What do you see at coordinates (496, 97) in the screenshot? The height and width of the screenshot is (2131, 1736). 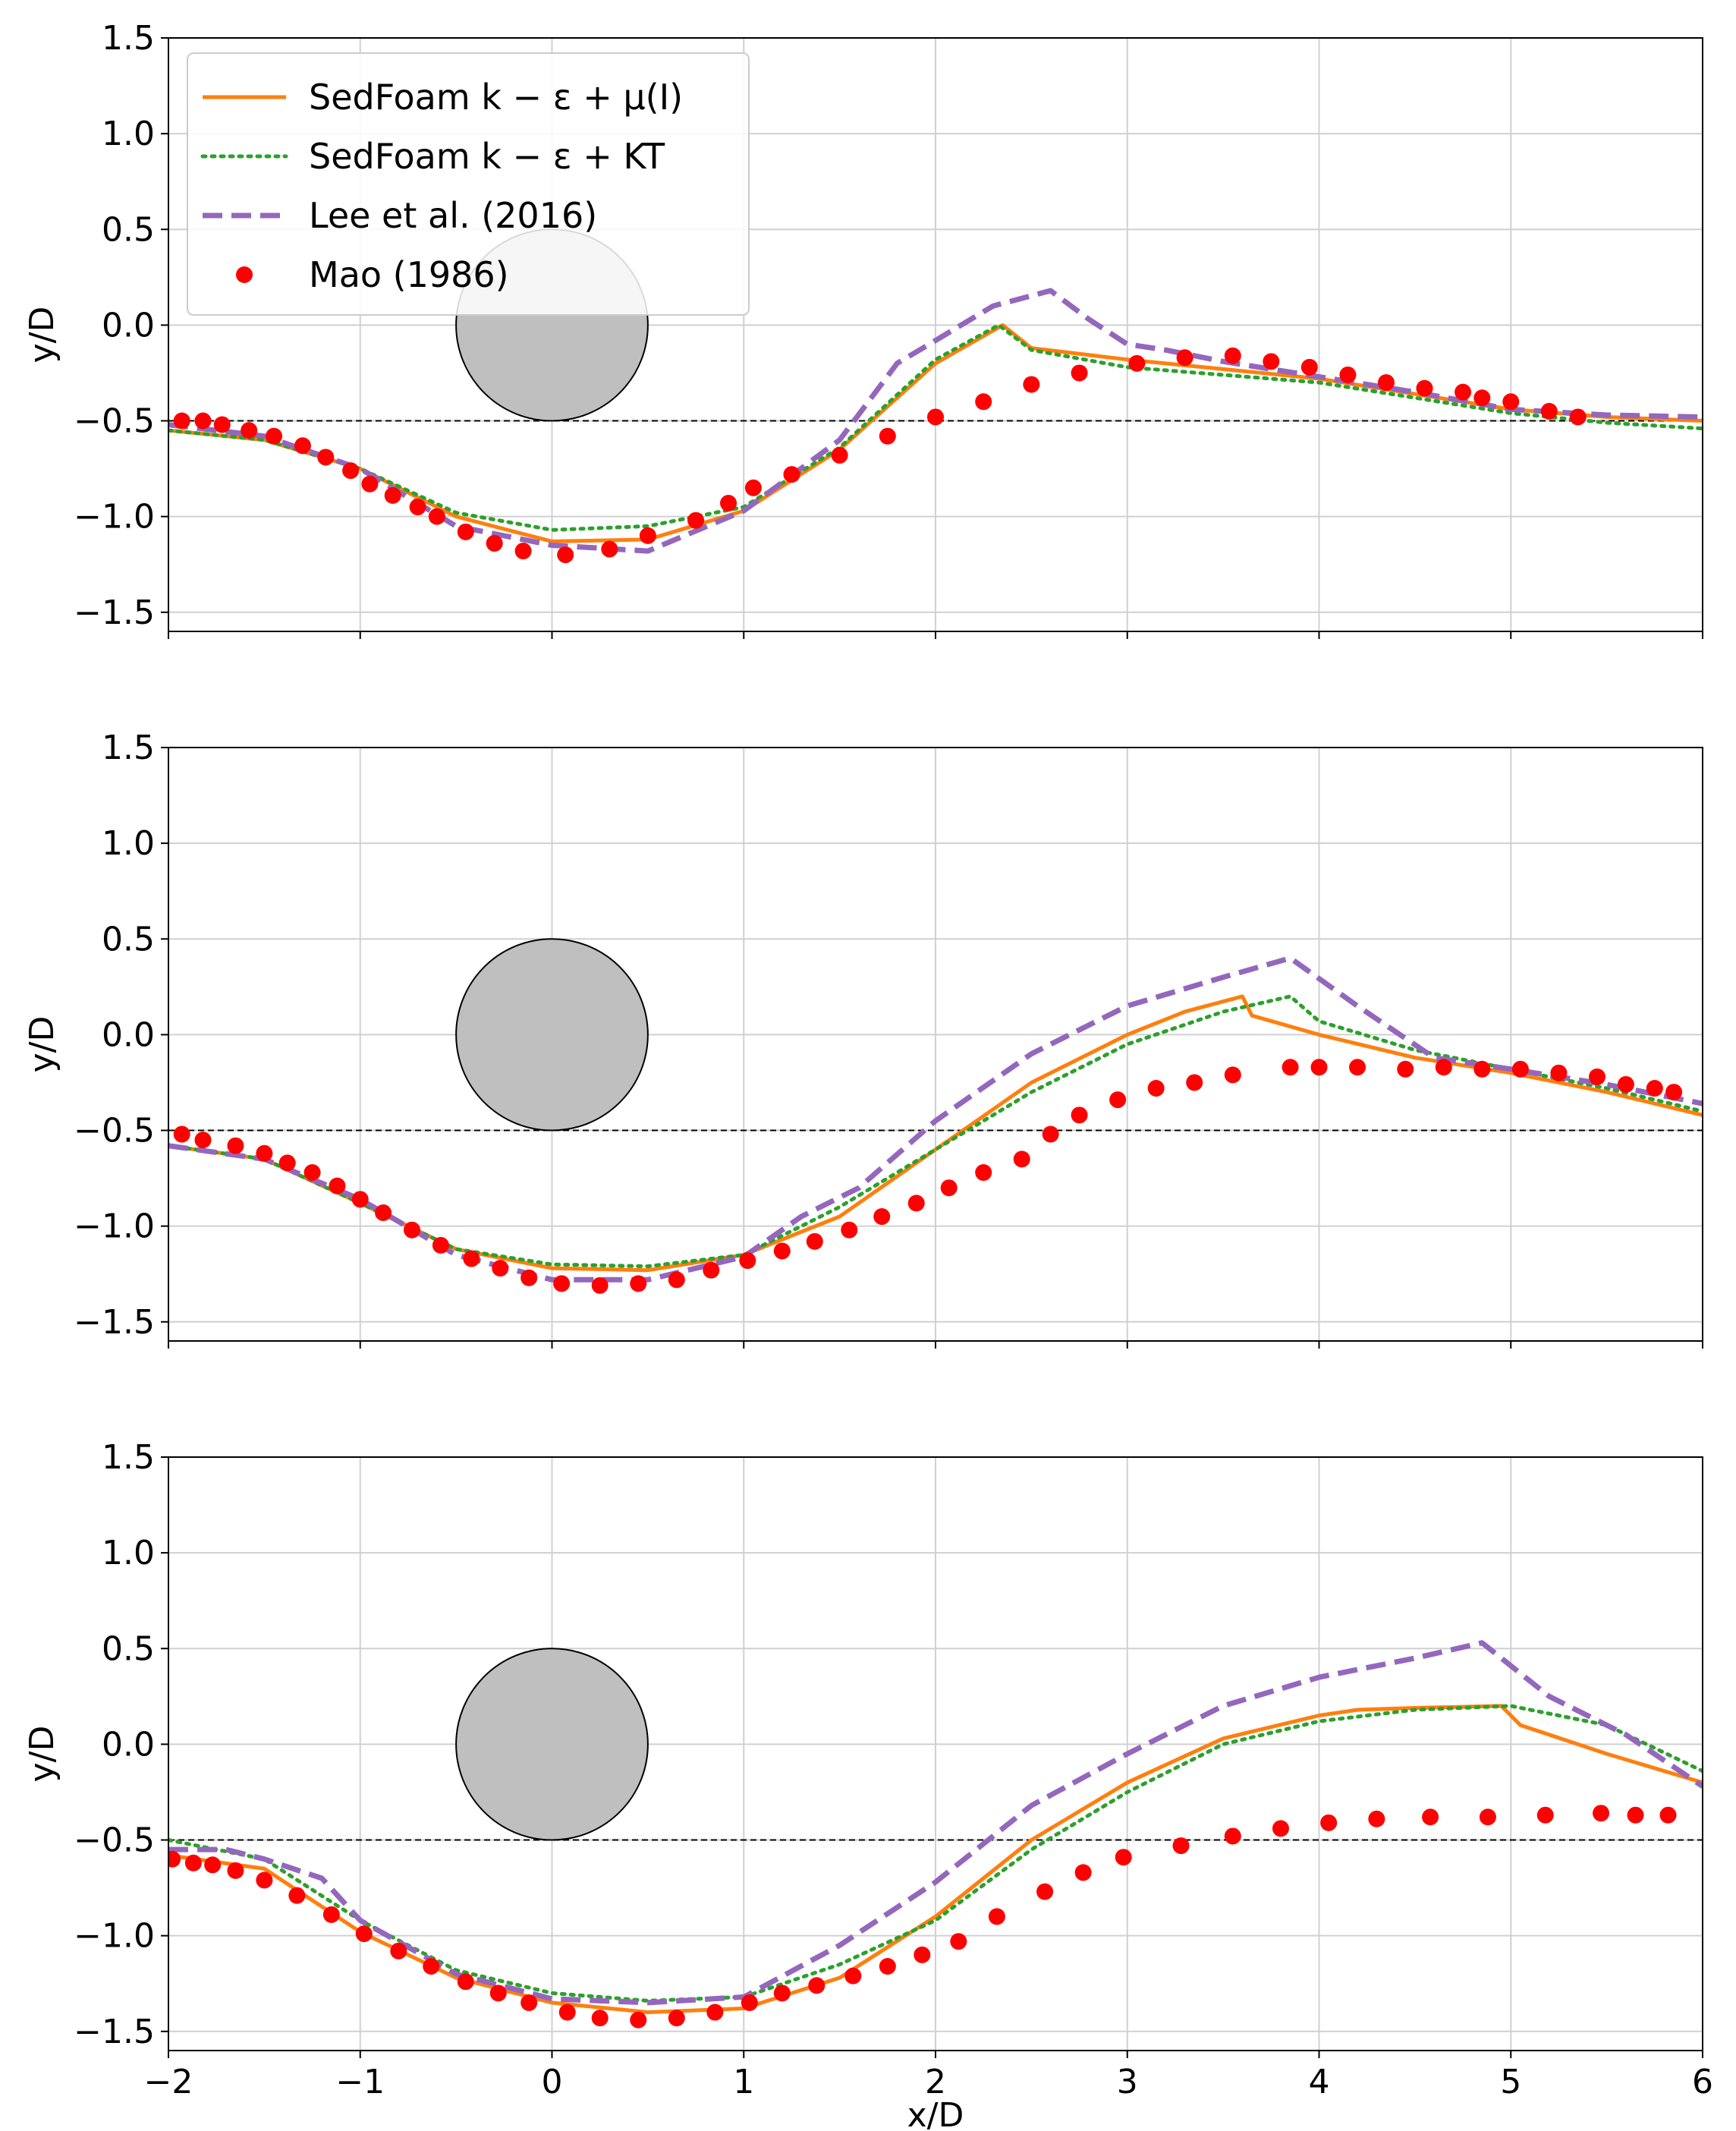 I see `legend-label-sedfoam_mu: SedFoam k − ε + μ(I)` at bounding box center [496, 97].